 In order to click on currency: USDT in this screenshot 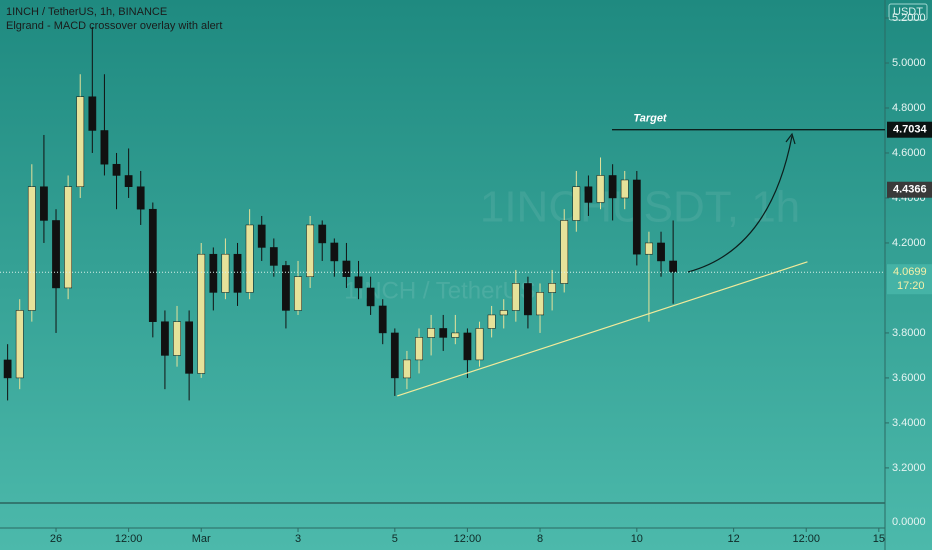, I will do `click(908, 12)`.